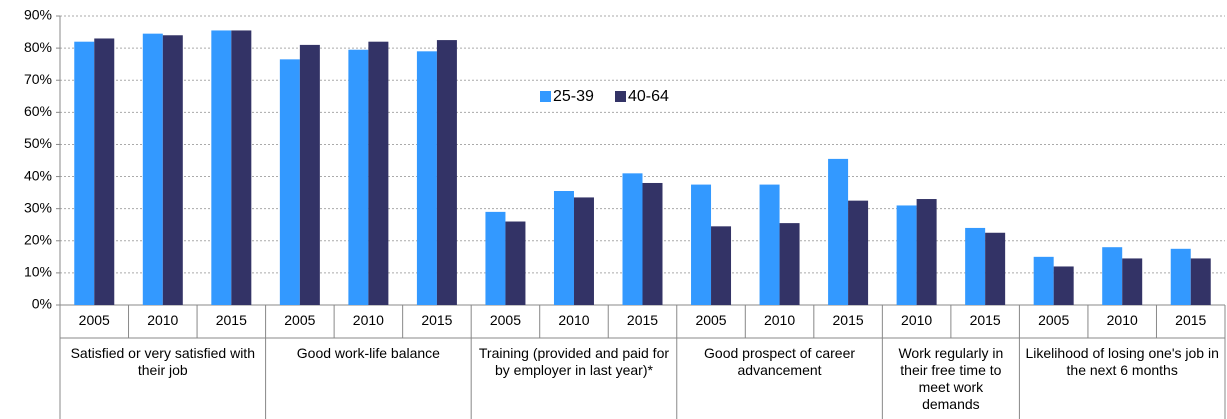  What do you see at coordinates (42, 304) in the screenshot?
I see `y-tick-label: 0%` at bounding box center [42, 304].